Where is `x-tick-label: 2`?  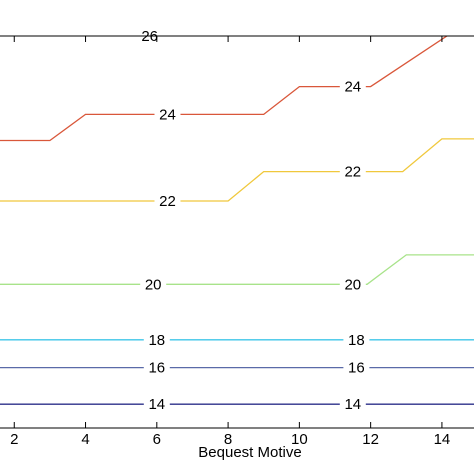
x-tick-label: 2 is located at coordinates (14, 439).